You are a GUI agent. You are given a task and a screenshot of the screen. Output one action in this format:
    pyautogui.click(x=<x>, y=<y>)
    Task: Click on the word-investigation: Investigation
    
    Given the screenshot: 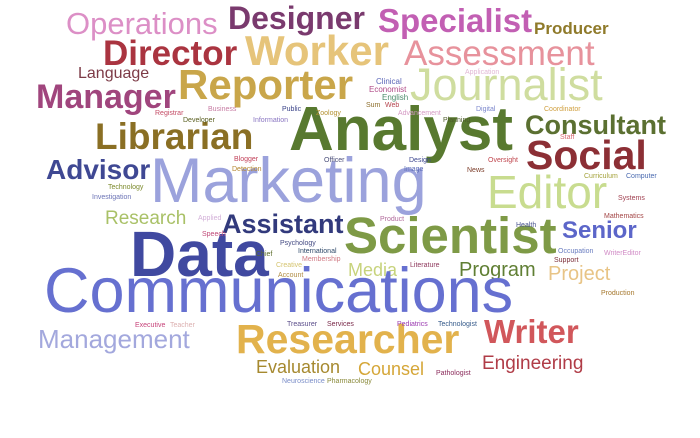 What is the action you would take?
    pyautogui.click(x=112, y=197)
    